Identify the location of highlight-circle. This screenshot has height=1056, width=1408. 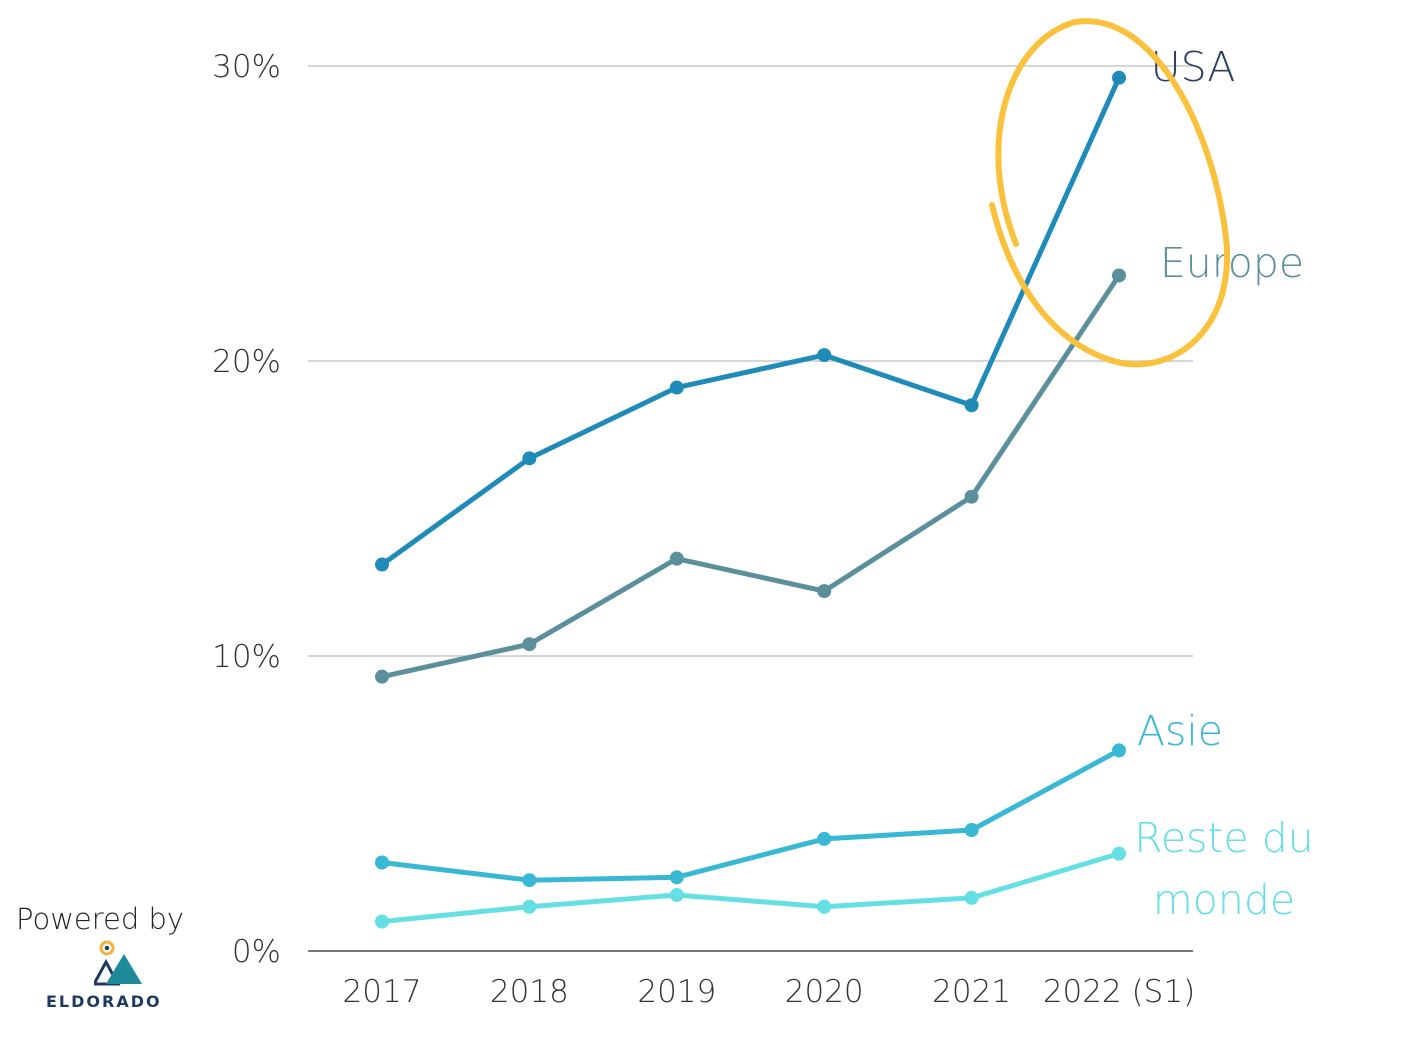
(1109, 193).